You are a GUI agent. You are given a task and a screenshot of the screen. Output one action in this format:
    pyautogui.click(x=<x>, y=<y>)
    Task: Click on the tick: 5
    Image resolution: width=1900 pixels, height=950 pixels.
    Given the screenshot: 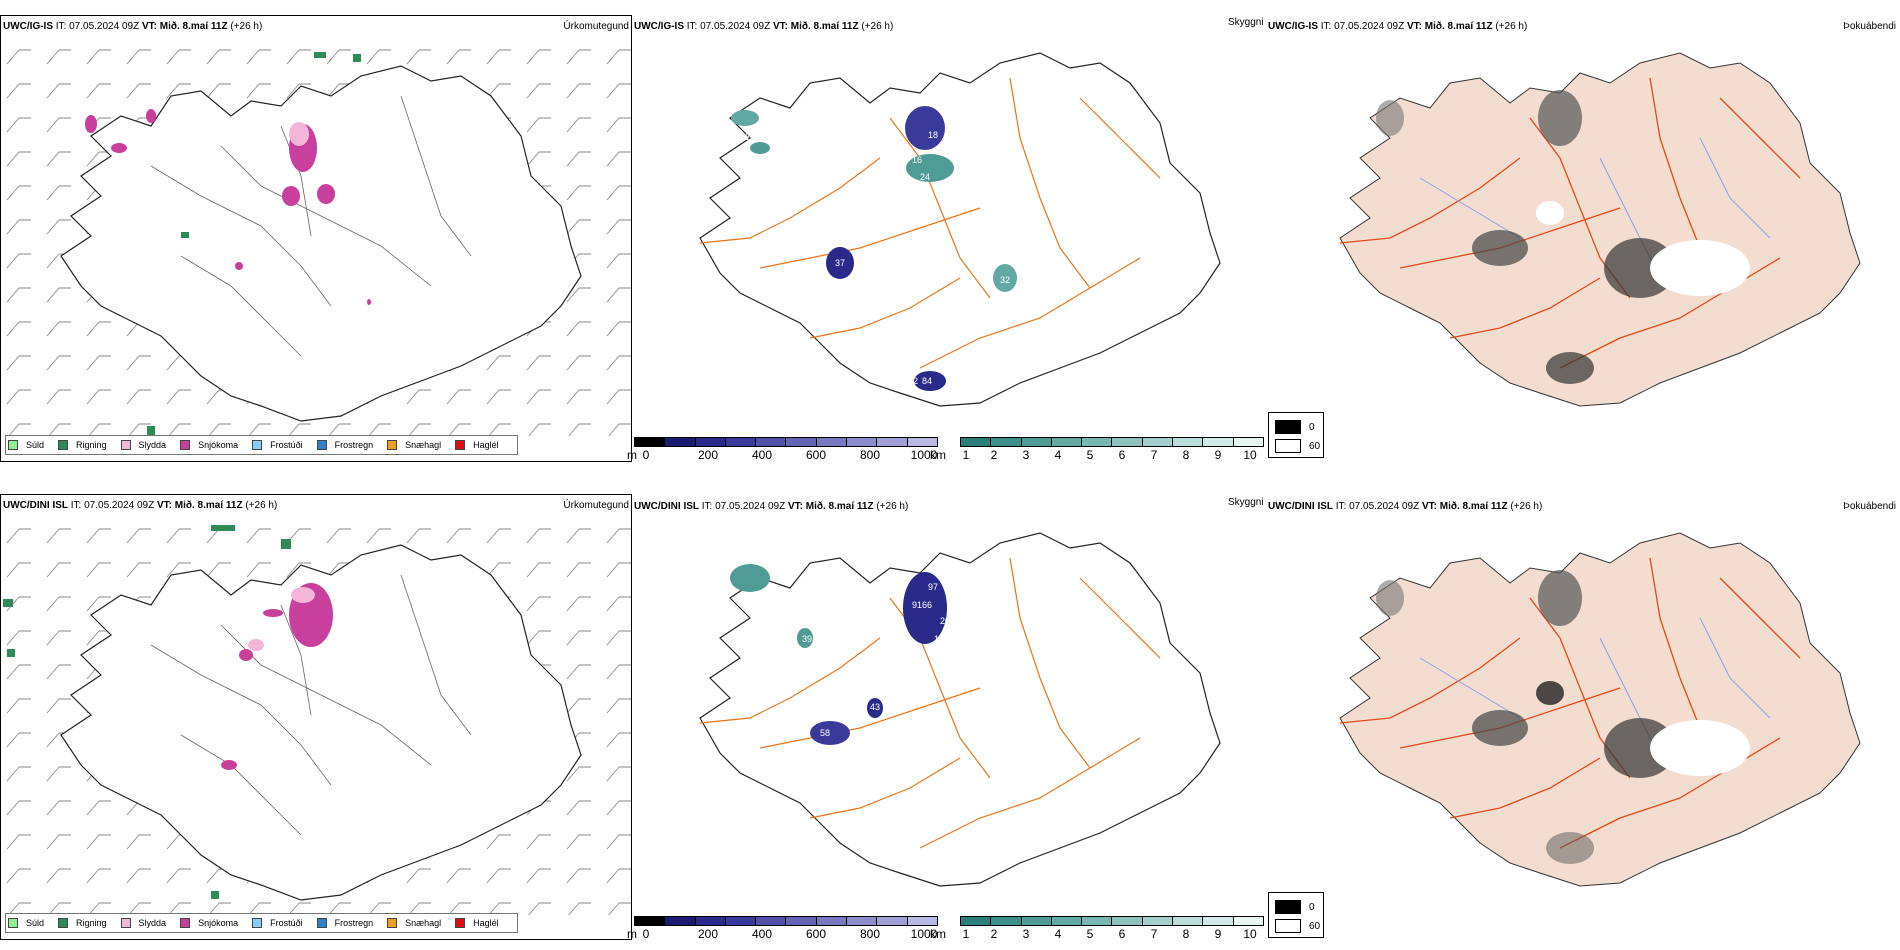 What is the action you would take?
    pyautogui.click(x=1090, y=934)
    